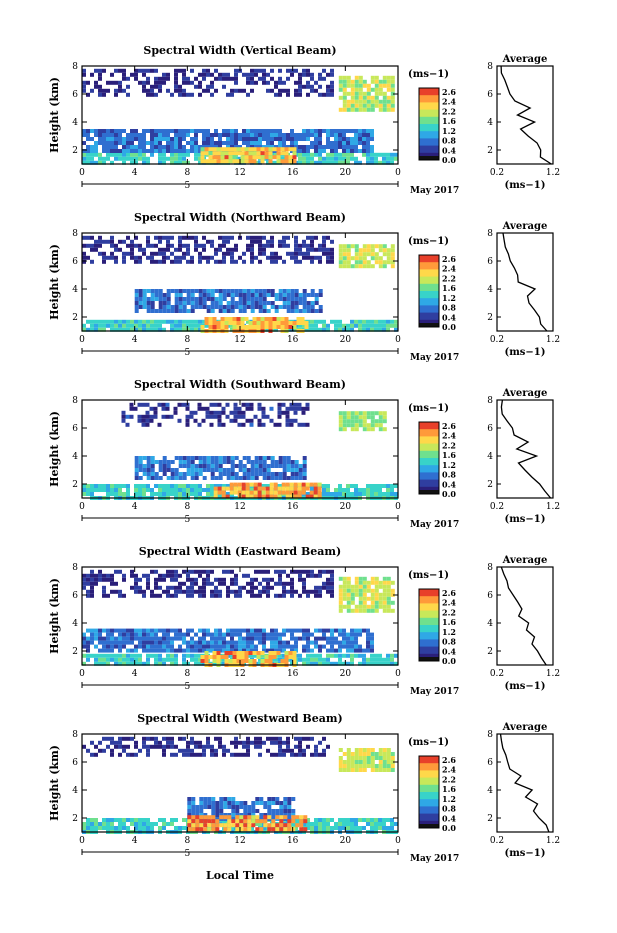 The width and height of the screenshot is (617, 933). Describe the element at coordinates (449, 494) in the screenshot. I see `colorbar-tick-label: 0.0` at that location.